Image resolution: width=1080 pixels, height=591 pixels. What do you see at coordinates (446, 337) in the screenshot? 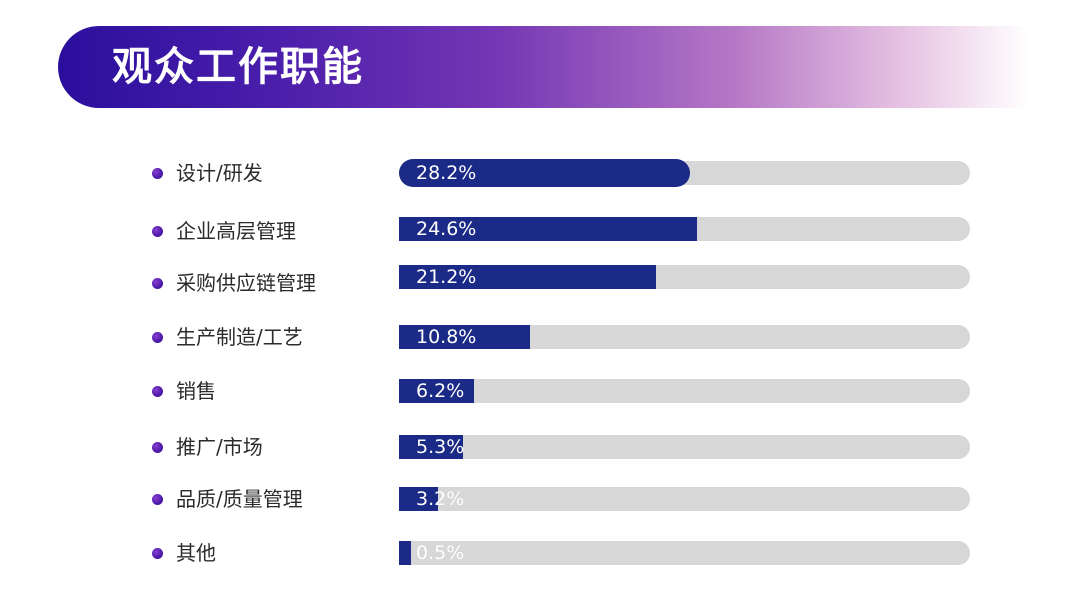
I see `data-label: 10.8%` at bounding box center [446, 337].